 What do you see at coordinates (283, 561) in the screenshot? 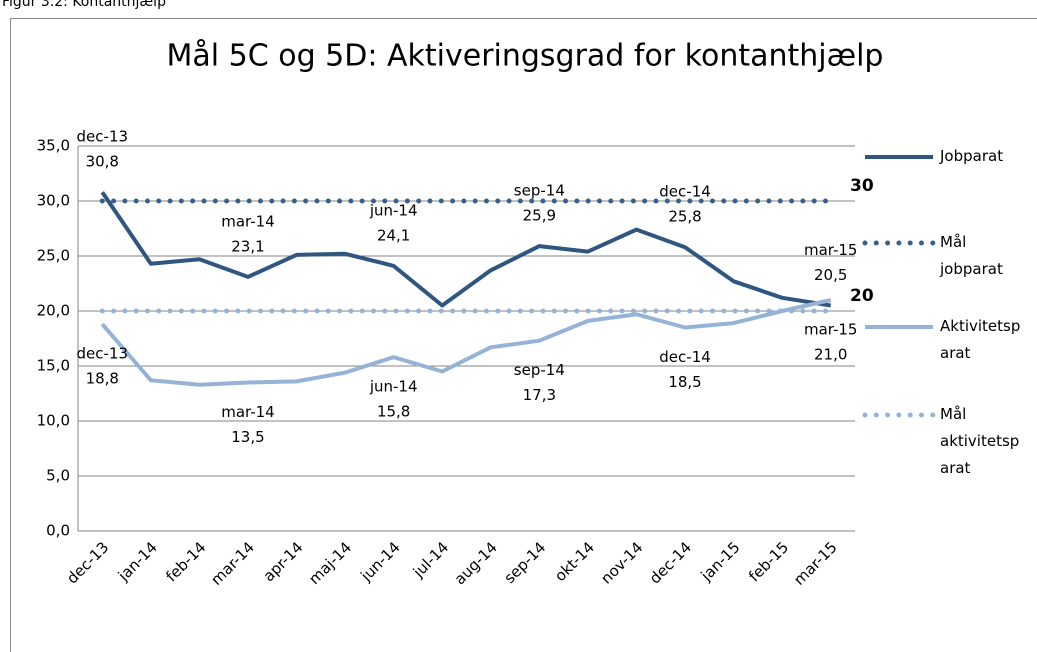
I see `x-tick-label: apr-14` at bounding box center [283, 561].